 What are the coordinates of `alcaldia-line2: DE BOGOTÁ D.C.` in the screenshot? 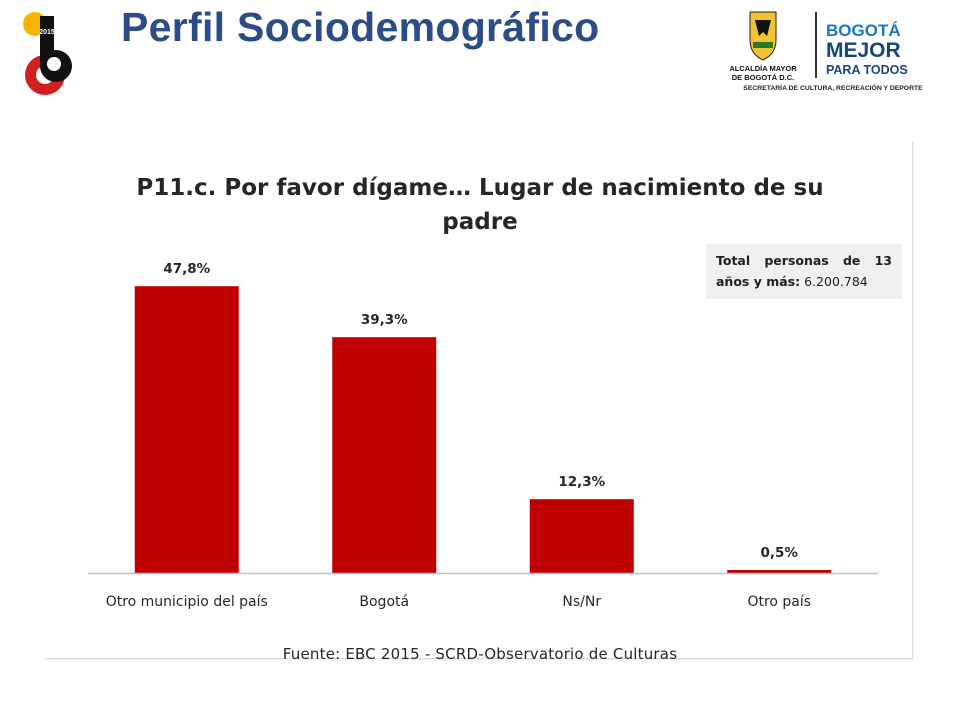 It's located at (763, 77).